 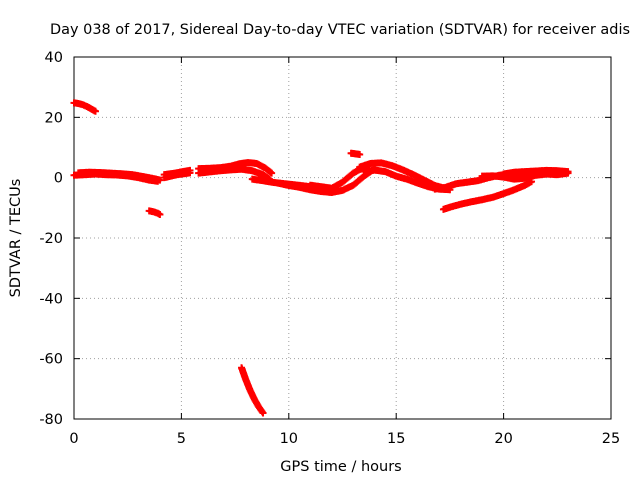 What do you see at coordinates (16, 238) in the screenshot?
I see `y-axis-label: SDTVAR / TECUs` at bounding box center [16, 238].